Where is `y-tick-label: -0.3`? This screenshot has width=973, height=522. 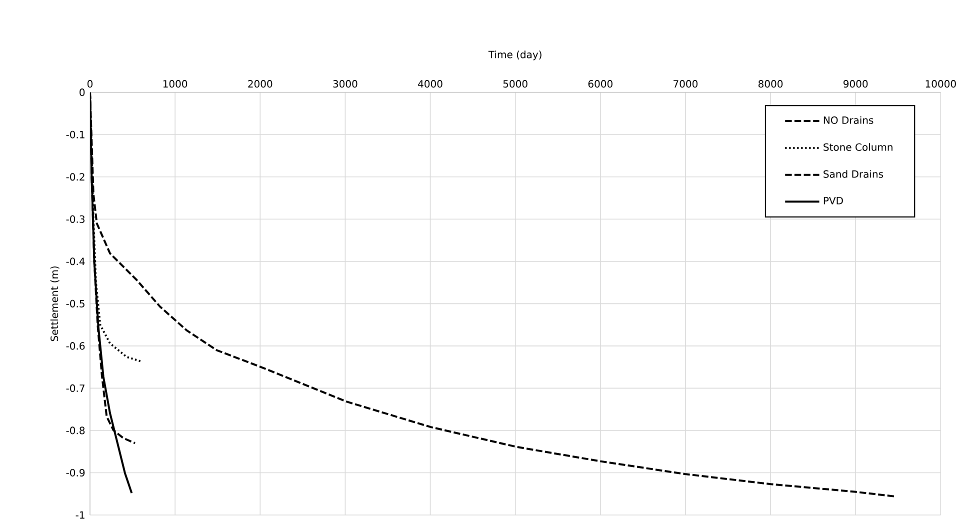
y-tick-label: -0.3 is located at coordinates (75, 219).